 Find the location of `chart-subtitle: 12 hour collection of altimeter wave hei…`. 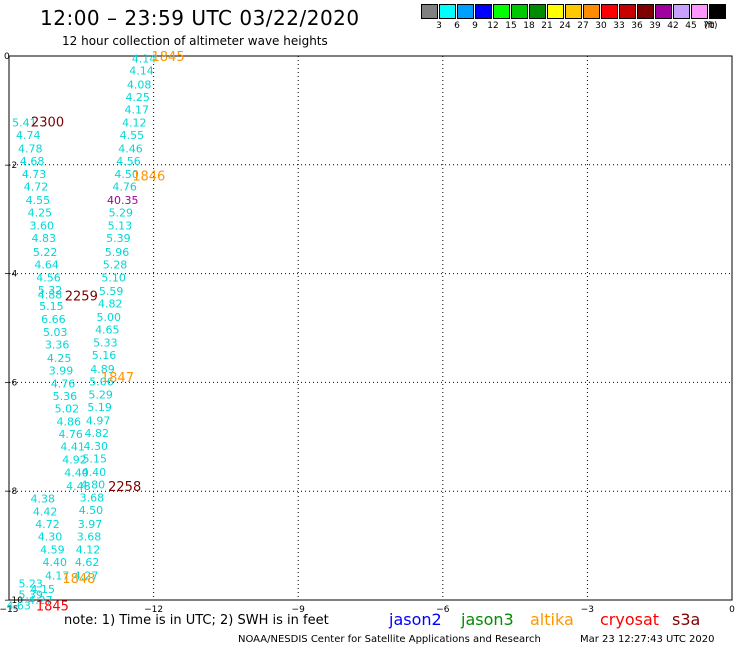

chart-subtitle: 12 hour collection of altimeter wave hei… is located at coordinates (195, 41).